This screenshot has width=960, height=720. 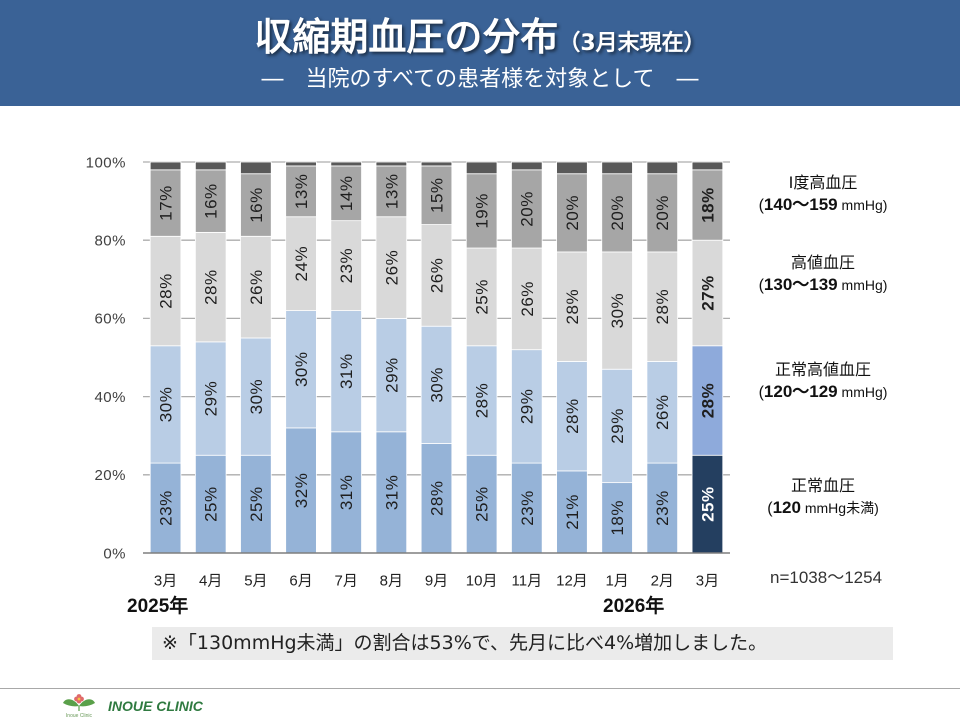 I want to click on x-tick-label: 4月, so click(x=210, y=580).